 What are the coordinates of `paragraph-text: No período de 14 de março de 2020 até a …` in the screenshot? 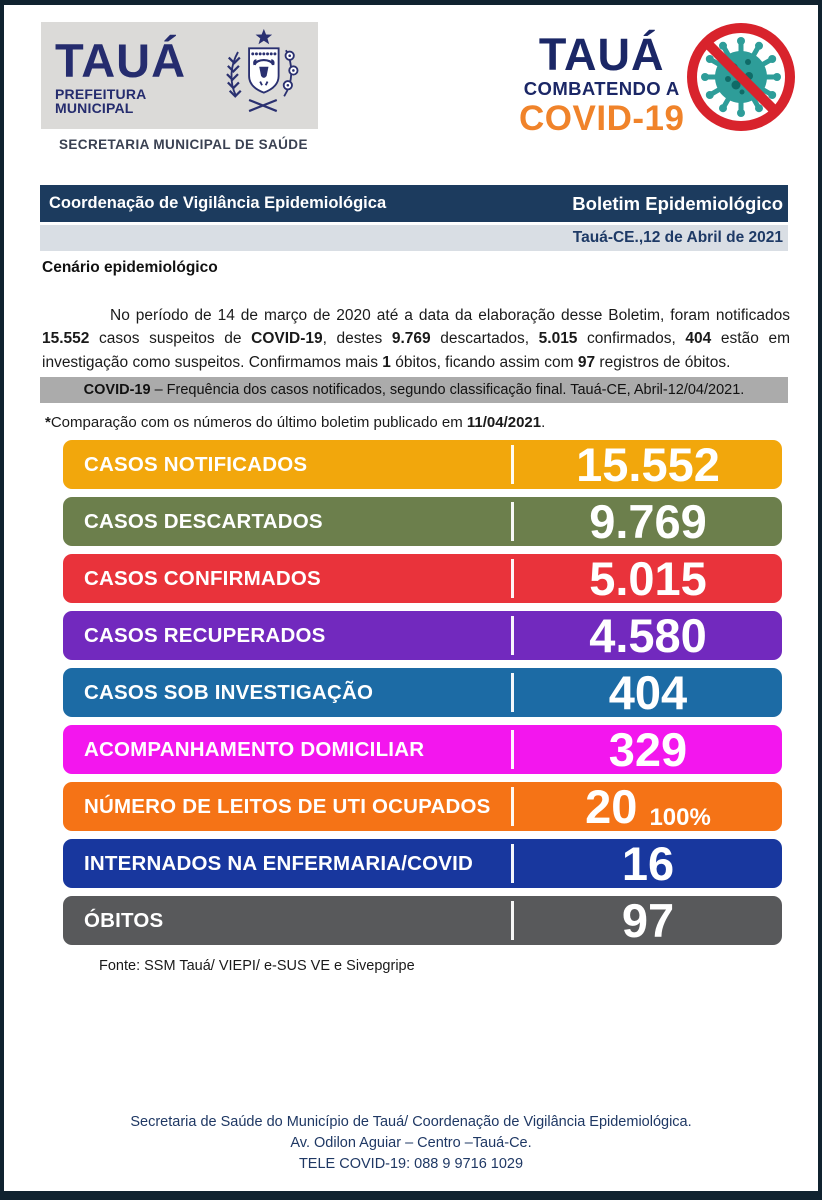 It's located at (450, 315).